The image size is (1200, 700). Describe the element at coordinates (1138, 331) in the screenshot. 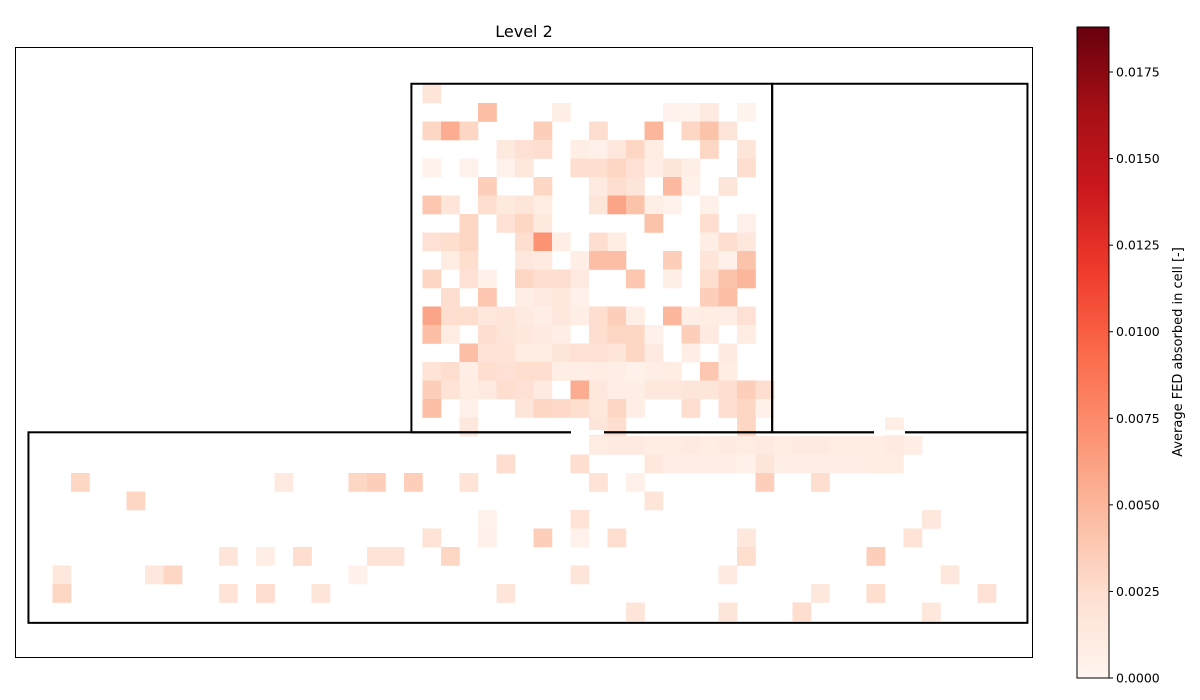

I see `colorbar-tick-label: 0.0100` at that location.